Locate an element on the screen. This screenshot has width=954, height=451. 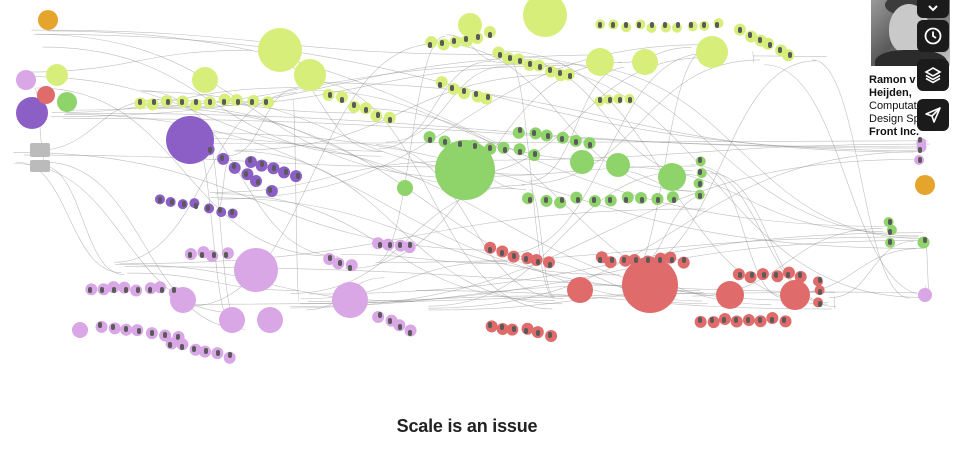
add-to-stack-button is located at coordinates (933, 75).